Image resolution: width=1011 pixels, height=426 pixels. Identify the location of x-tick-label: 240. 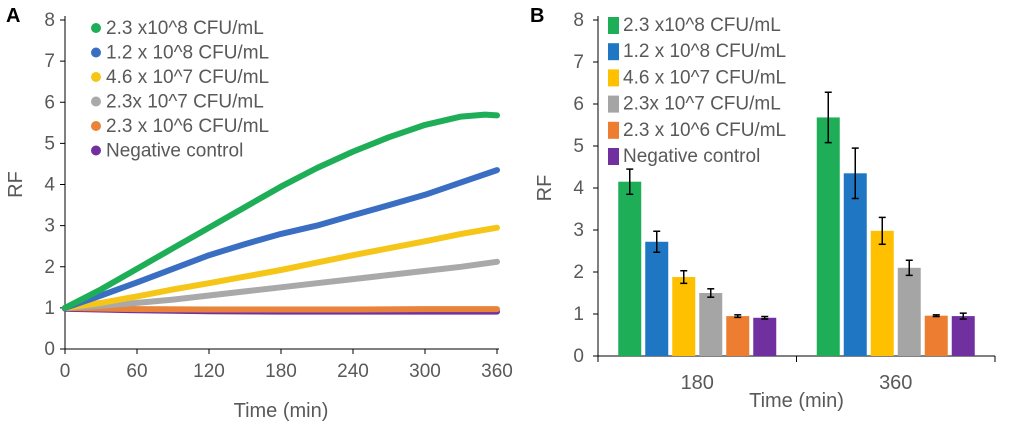
(353, 371).